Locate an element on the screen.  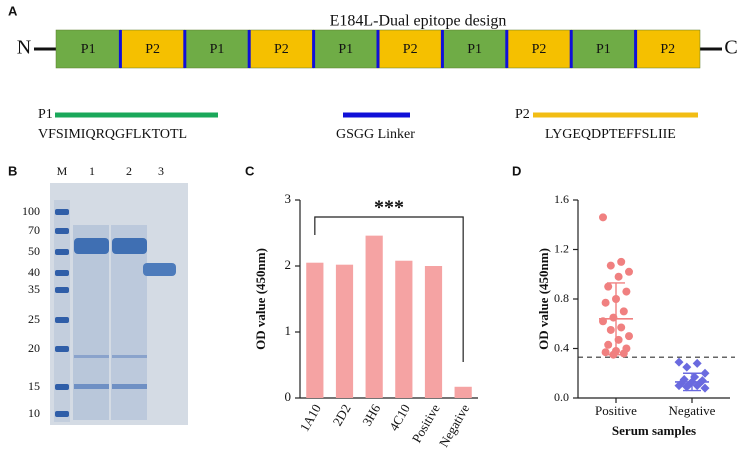
y-tick-label: 2 is located at coordinates (288, 264).